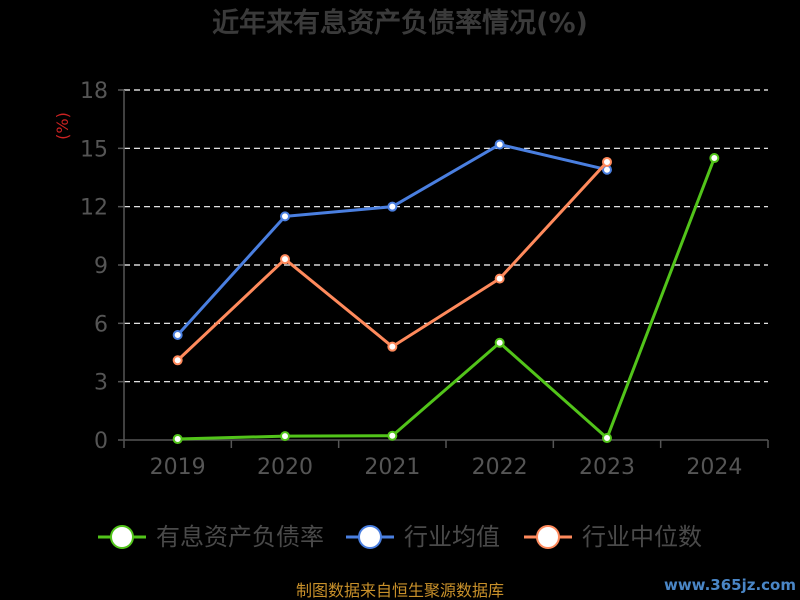 The image size is (800, 600). Describe the element at coordinates (101, 383) in the screenshot. I see `y-tick-label: 3` at that location.